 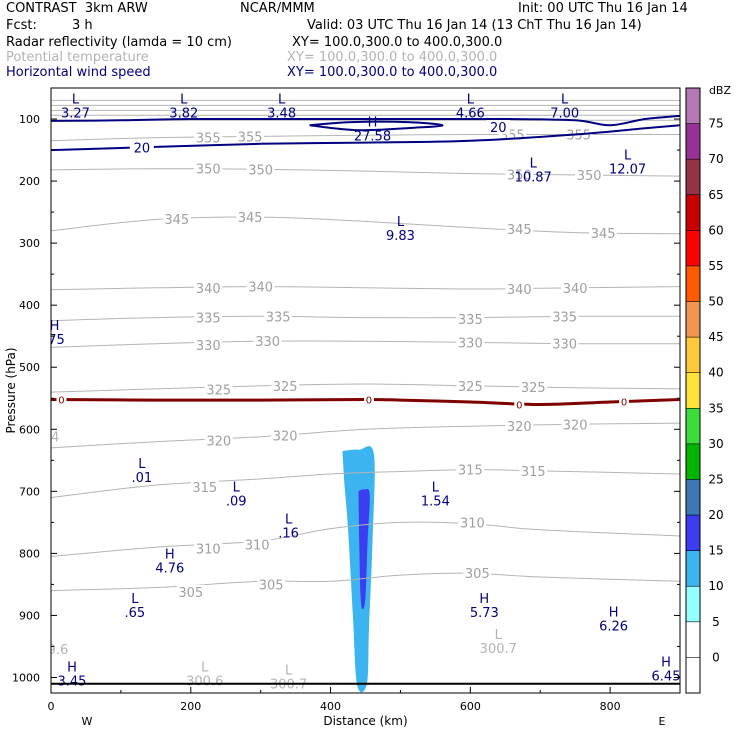 I want to click on extremum-value: .09, so click(x=236, y=501).